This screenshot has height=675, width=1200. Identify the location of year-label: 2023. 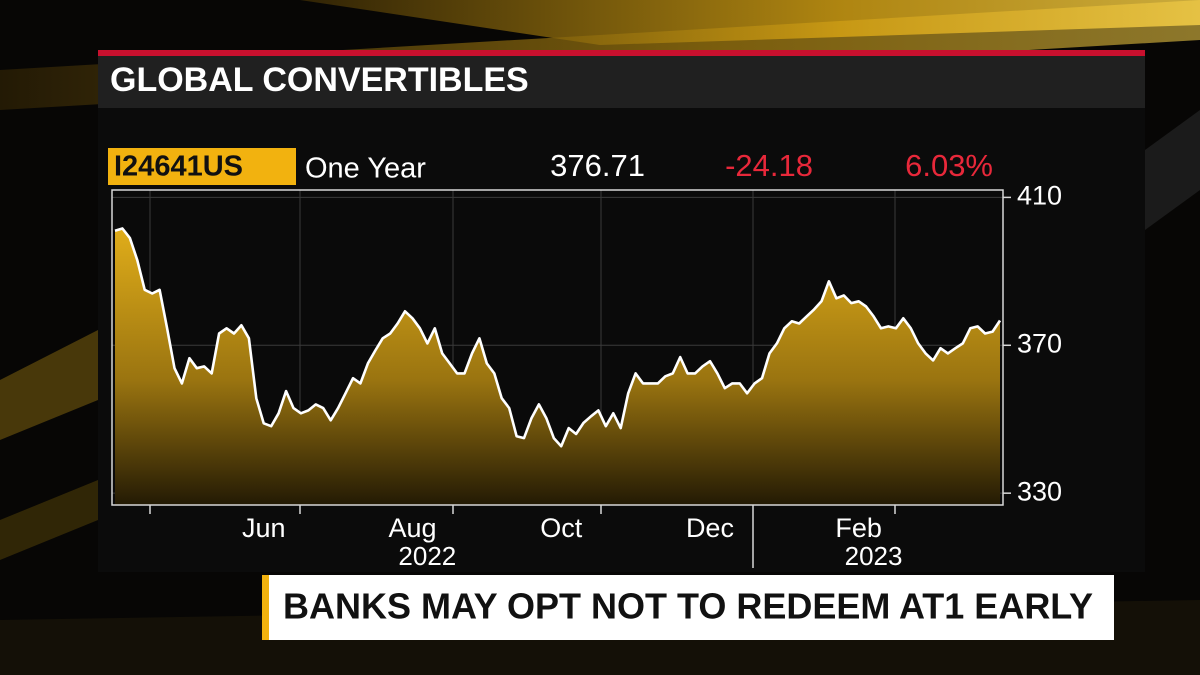
(874, 556).